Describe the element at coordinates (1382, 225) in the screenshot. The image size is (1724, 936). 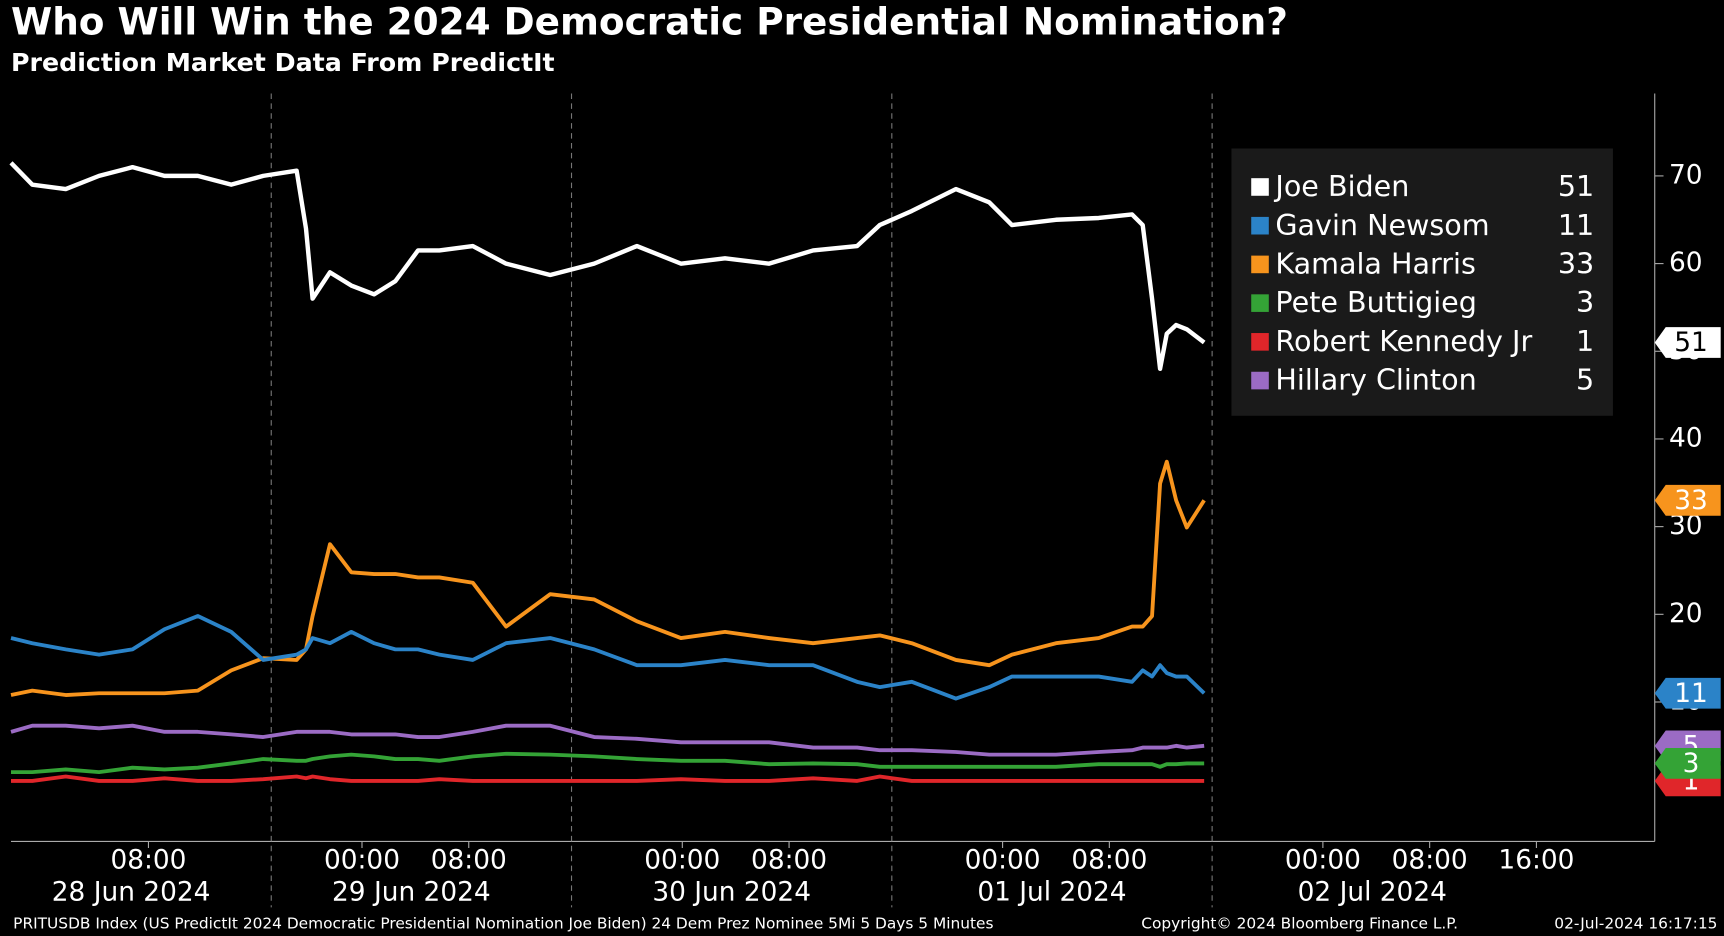
I see `legend-label: Gavin Newsom` at that location.